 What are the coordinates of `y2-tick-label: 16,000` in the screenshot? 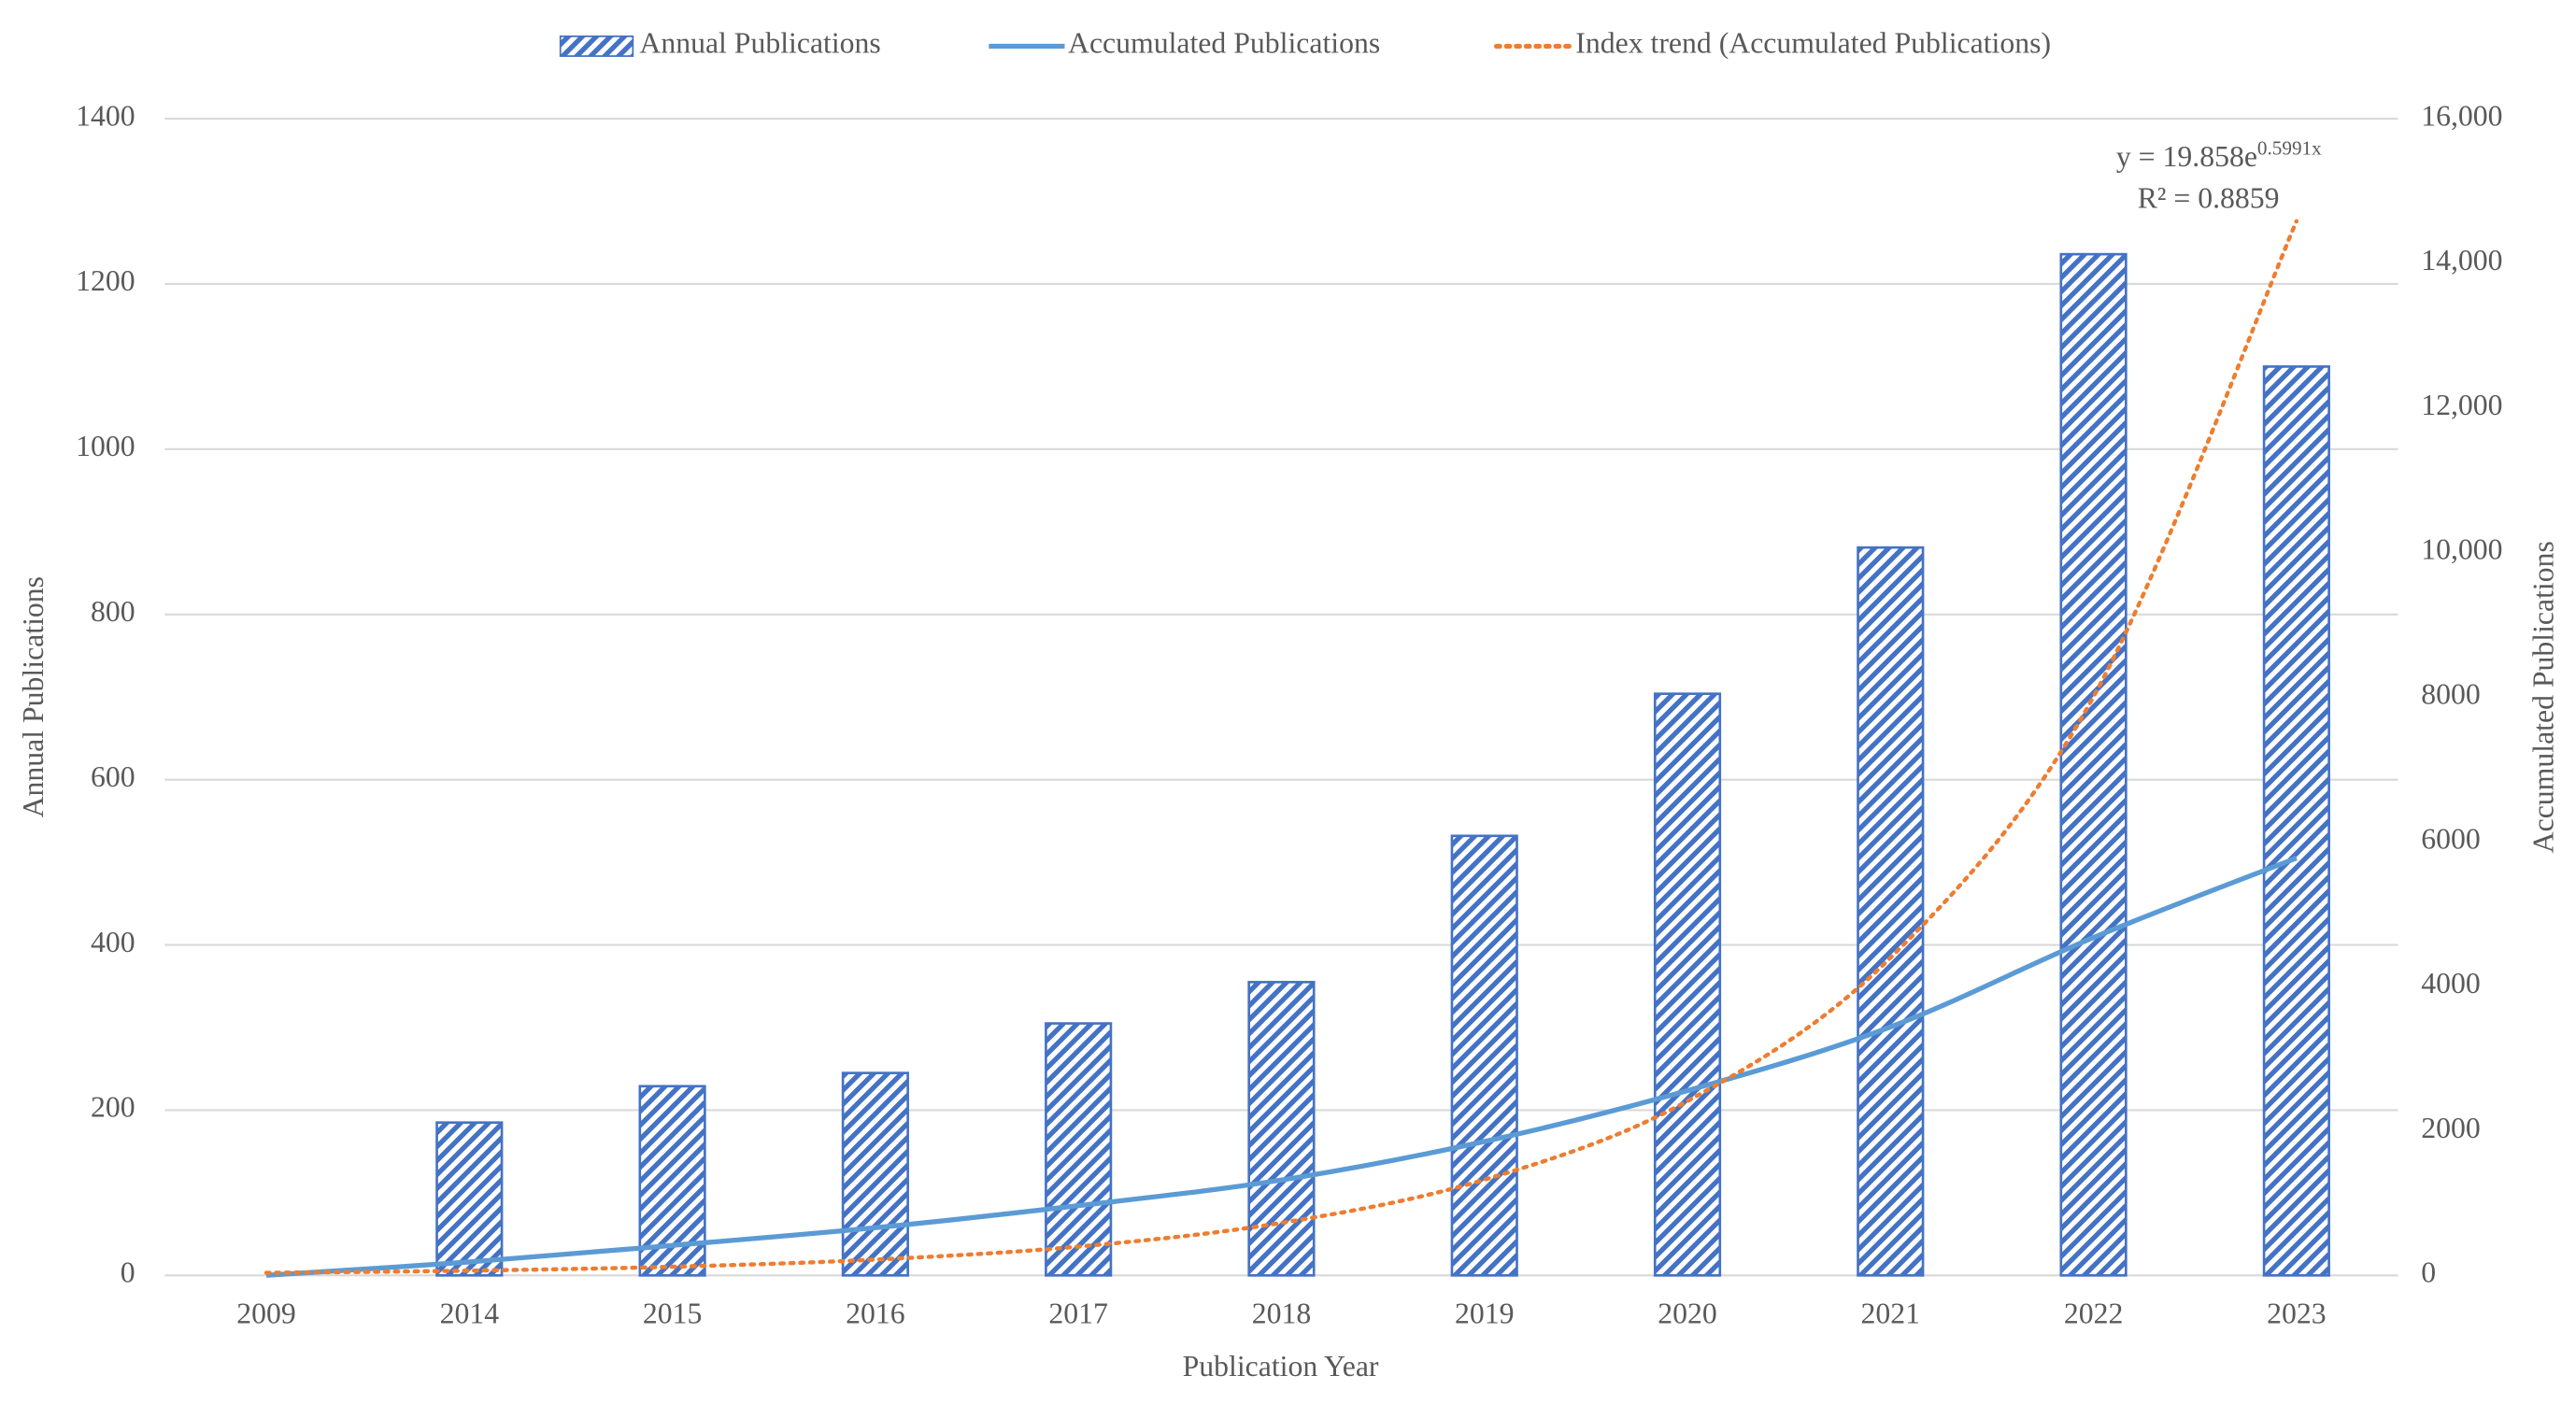 It's located at (2462, 115).